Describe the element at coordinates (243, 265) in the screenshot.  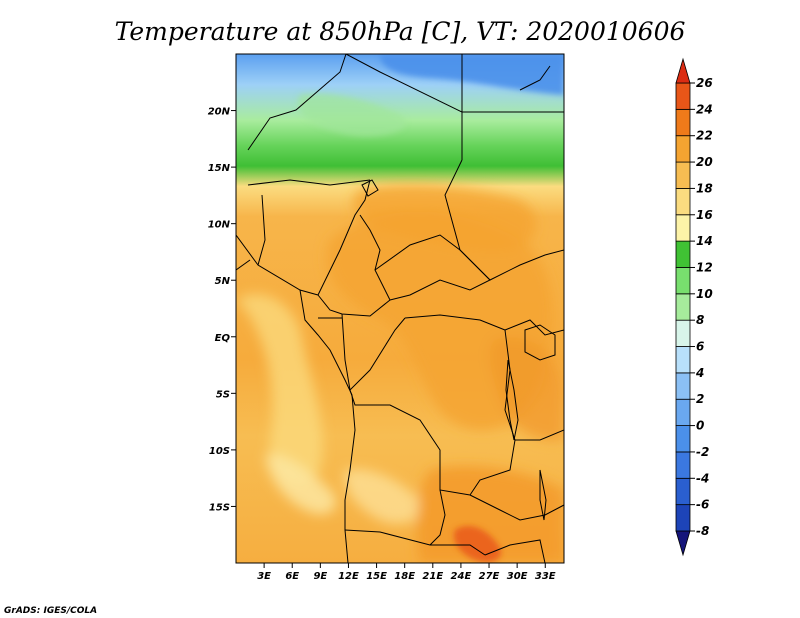
I see `border-west-nigeria` at that location.